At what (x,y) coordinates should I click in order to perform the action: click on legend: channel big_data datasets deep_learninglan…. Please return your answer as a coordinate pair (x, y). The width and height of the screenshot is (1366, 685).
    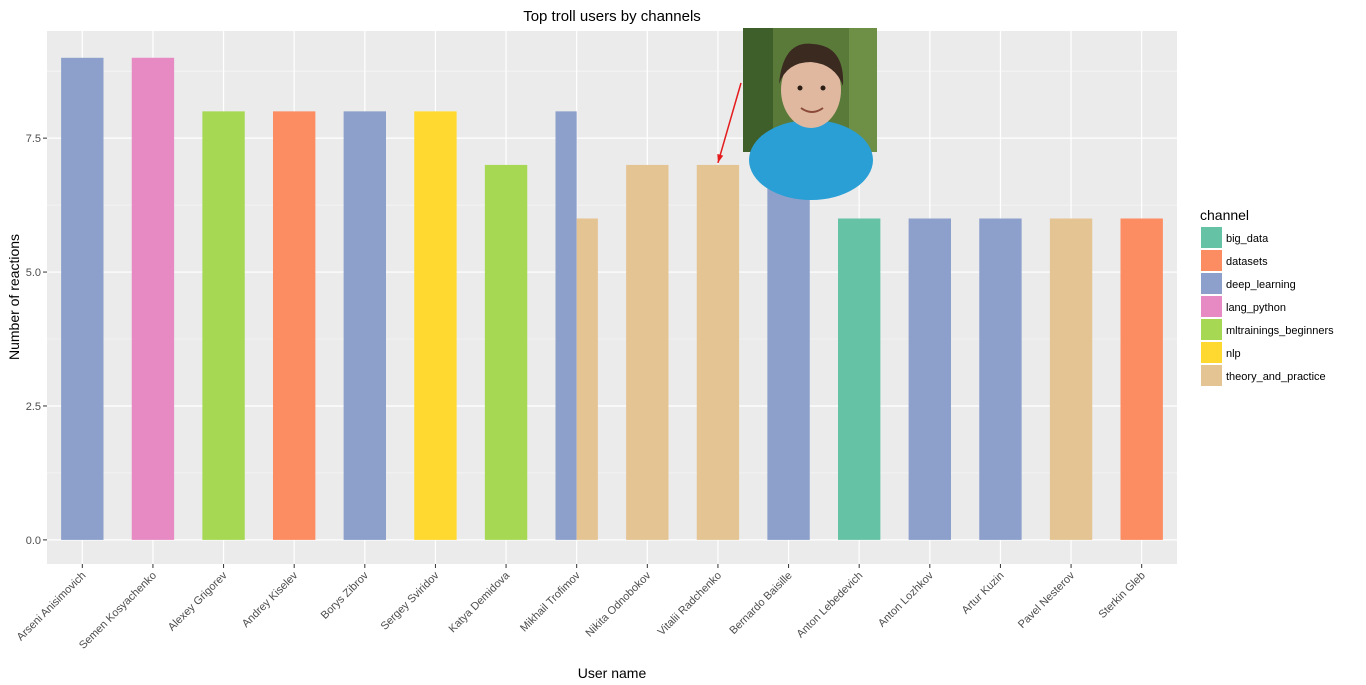
    Looking at the image, I should click on (1267, 296).